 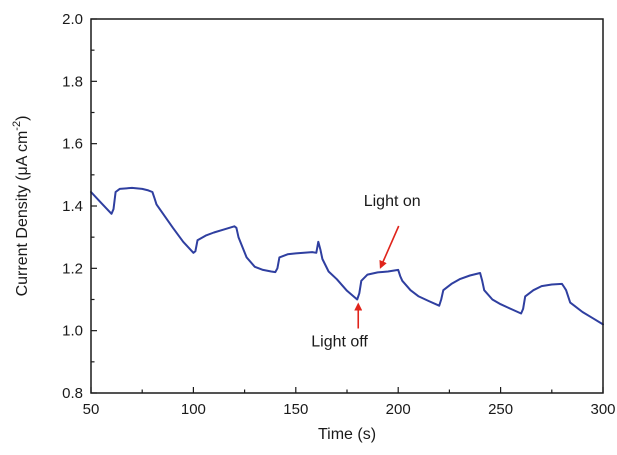 What do you see at coordinates (22, 236) in the screenshot?
I see `y-axis-label-prefix: Current Density (` at bounding box center [22, 236].